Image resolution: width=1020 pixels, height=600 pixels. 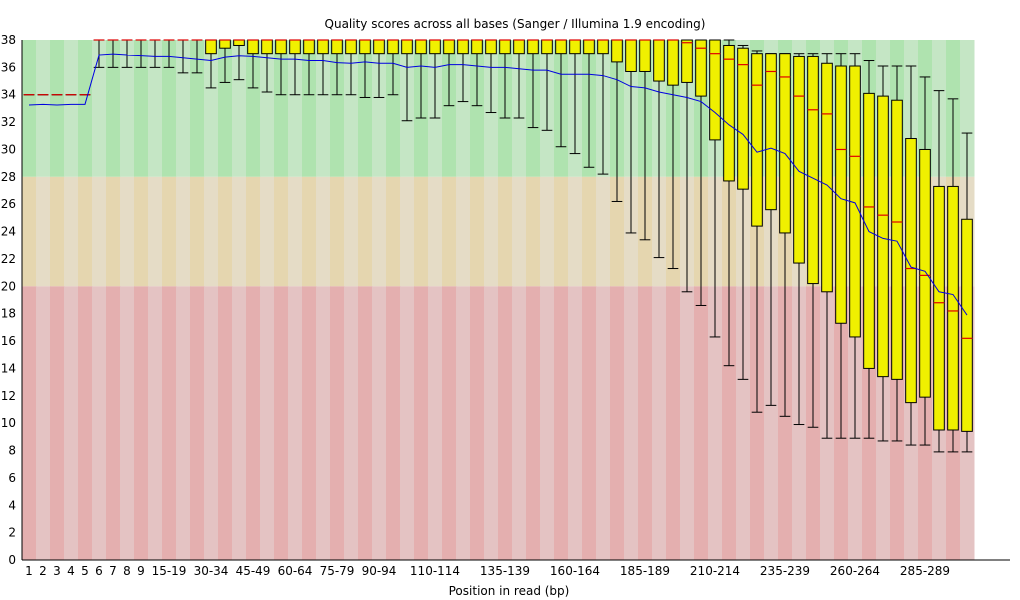 I want to click on x-tick-label: 135-139, so click(x=505, y=571).